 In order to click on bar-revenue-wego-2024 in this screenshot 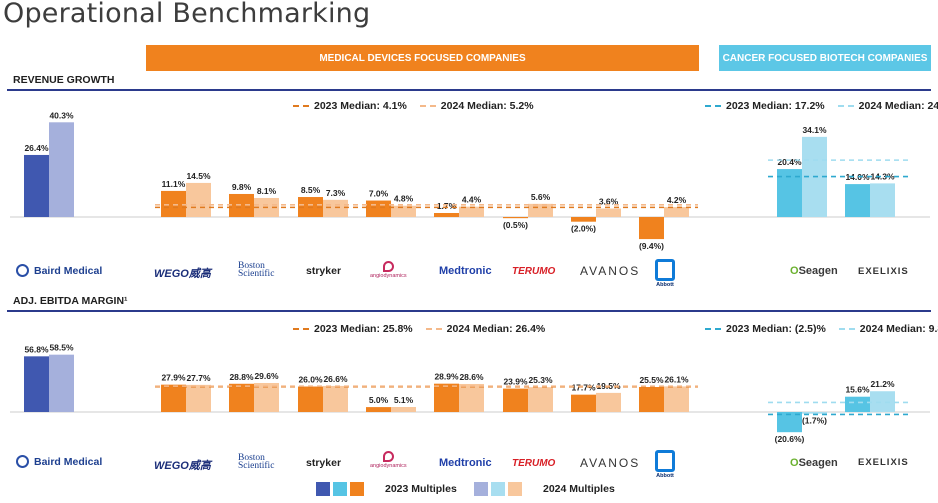, I will do `click(198, 199)`.